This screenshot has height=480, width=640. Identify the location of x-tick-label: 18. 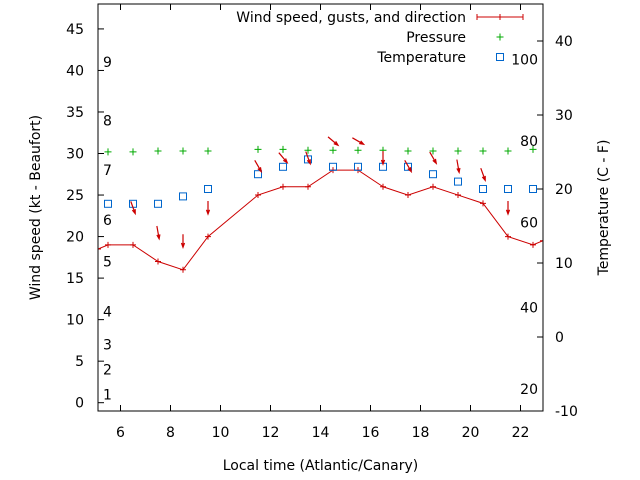
(421, 433).